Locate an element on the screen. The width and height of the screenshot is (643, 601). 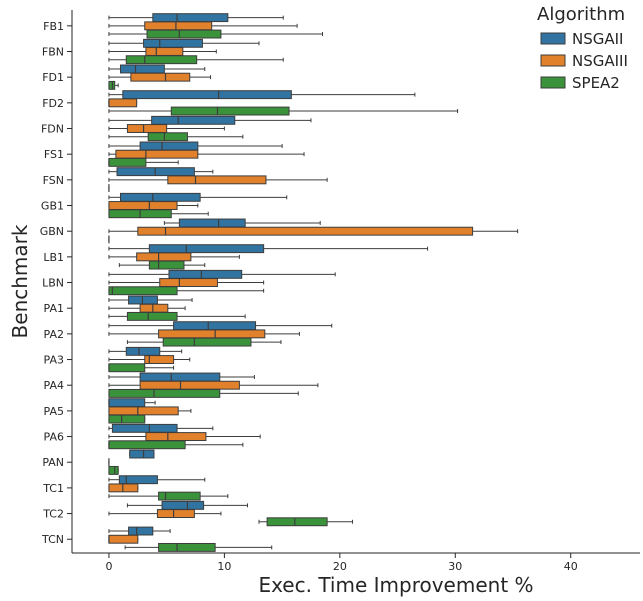
box-SPEA2-PA2 is located at coordinates (204, 342).